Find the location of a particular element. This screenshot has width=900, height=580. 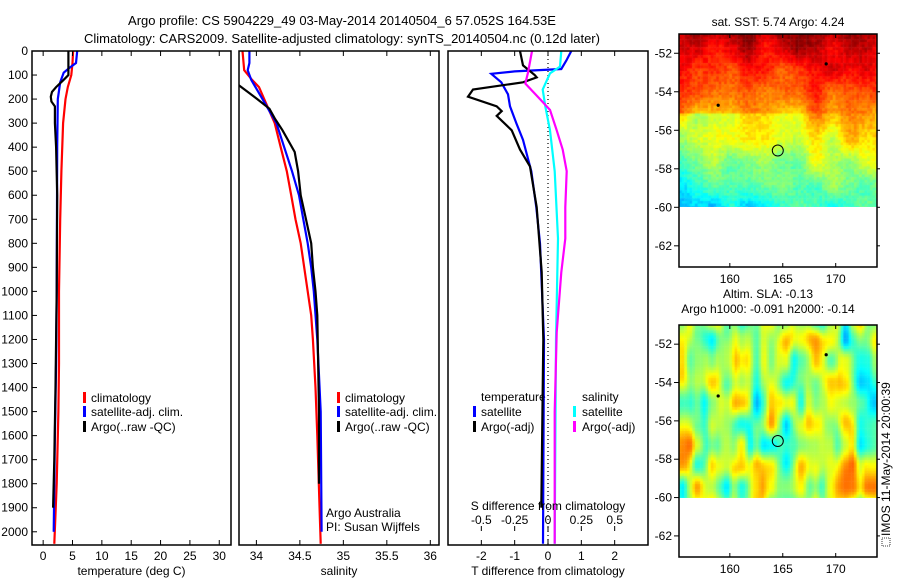

argo-position-marker is located at coordinates (777, 150).